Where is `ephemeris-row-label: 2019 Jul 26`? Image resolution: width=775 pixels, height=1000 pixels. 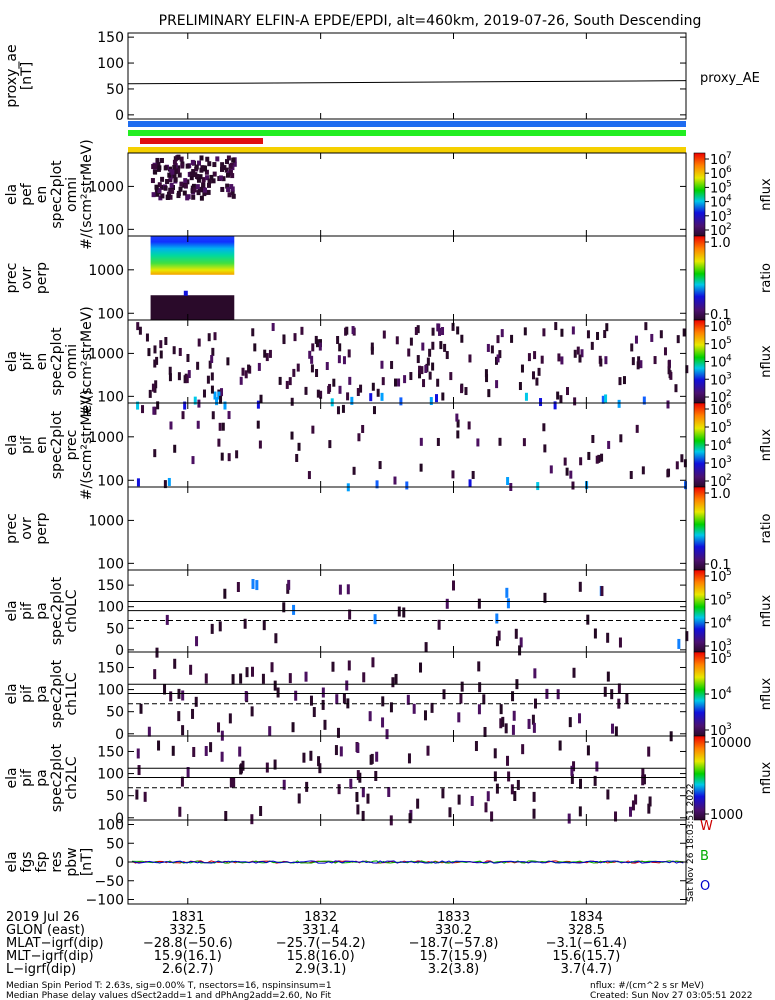 ephemeris-row-label: 2019 Jul 26 is located at coordinates (43, 917).